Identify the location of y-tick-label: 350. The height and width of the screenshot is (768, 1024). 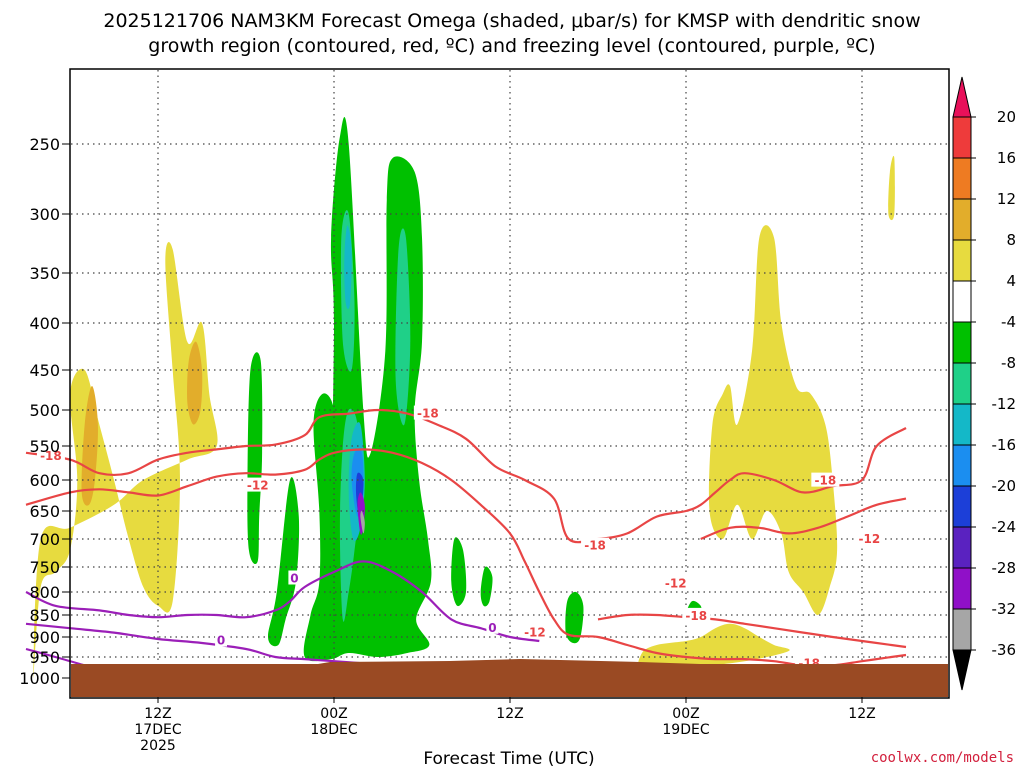
(44, 273).